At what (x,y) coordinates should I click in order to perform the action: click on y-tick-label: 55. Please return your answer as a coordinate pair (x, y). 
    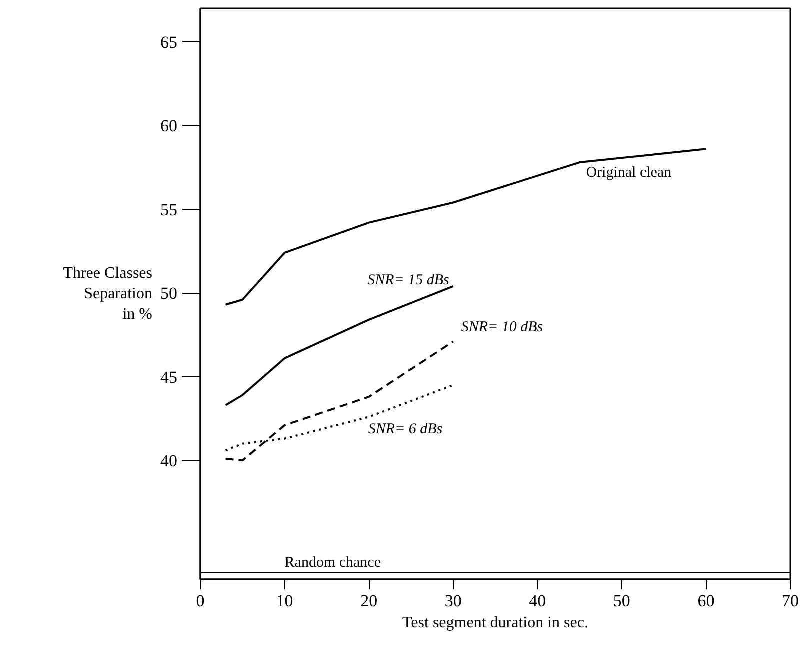
    Looking at the image, I should click on (169, 210).